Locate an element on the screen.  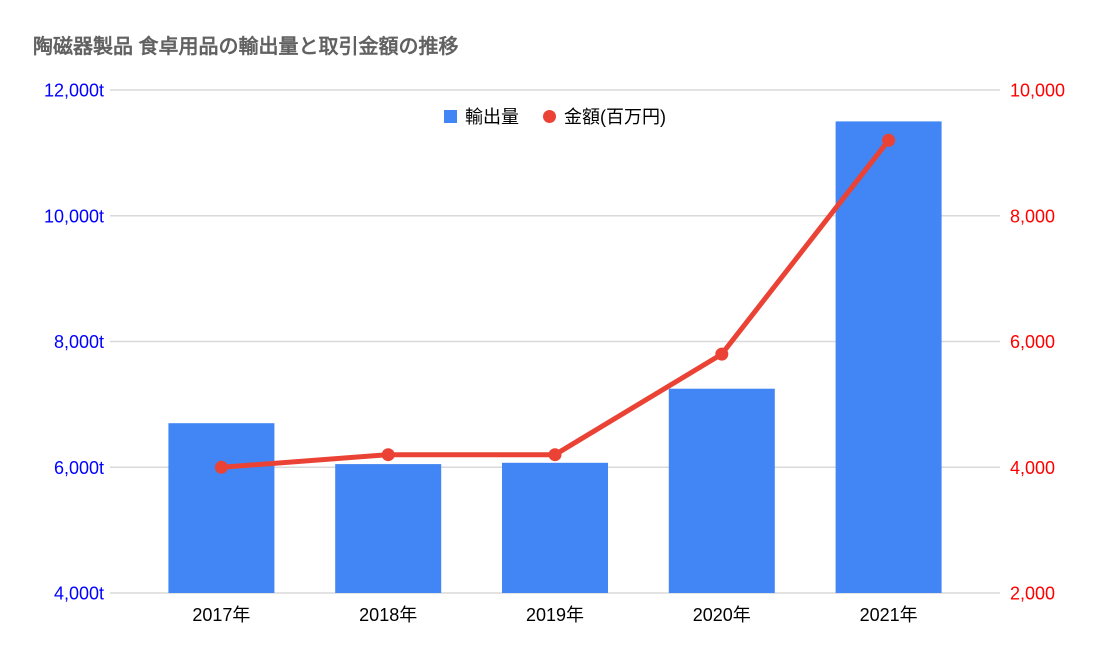
bar-2017年 is located at coordinates (221, 508).